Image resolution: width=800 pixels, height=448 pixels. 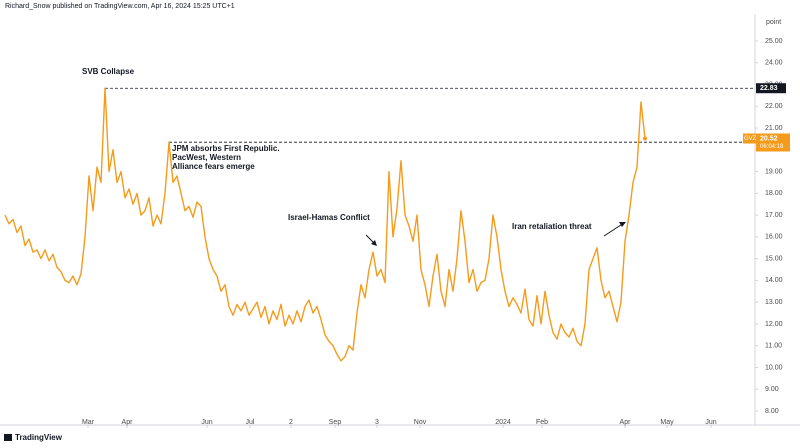 I want to click on y-tick-label: 13.00, so click(x=774, y=302).